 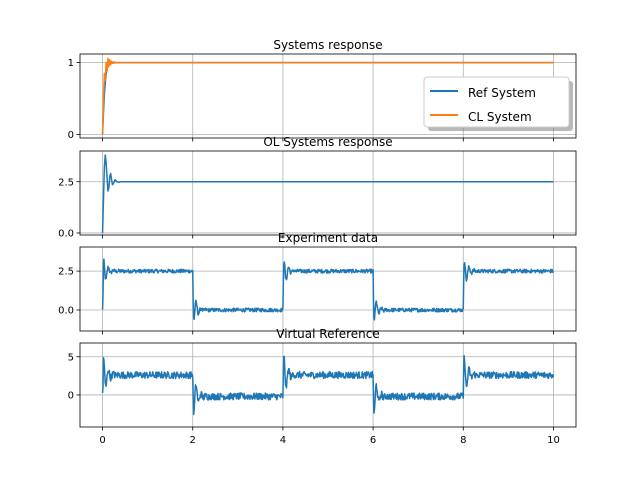 What do you see at coordinates (71, 63) in the screenshot?
I see `y-tick-label: 1` at bounding box center [71, 63].